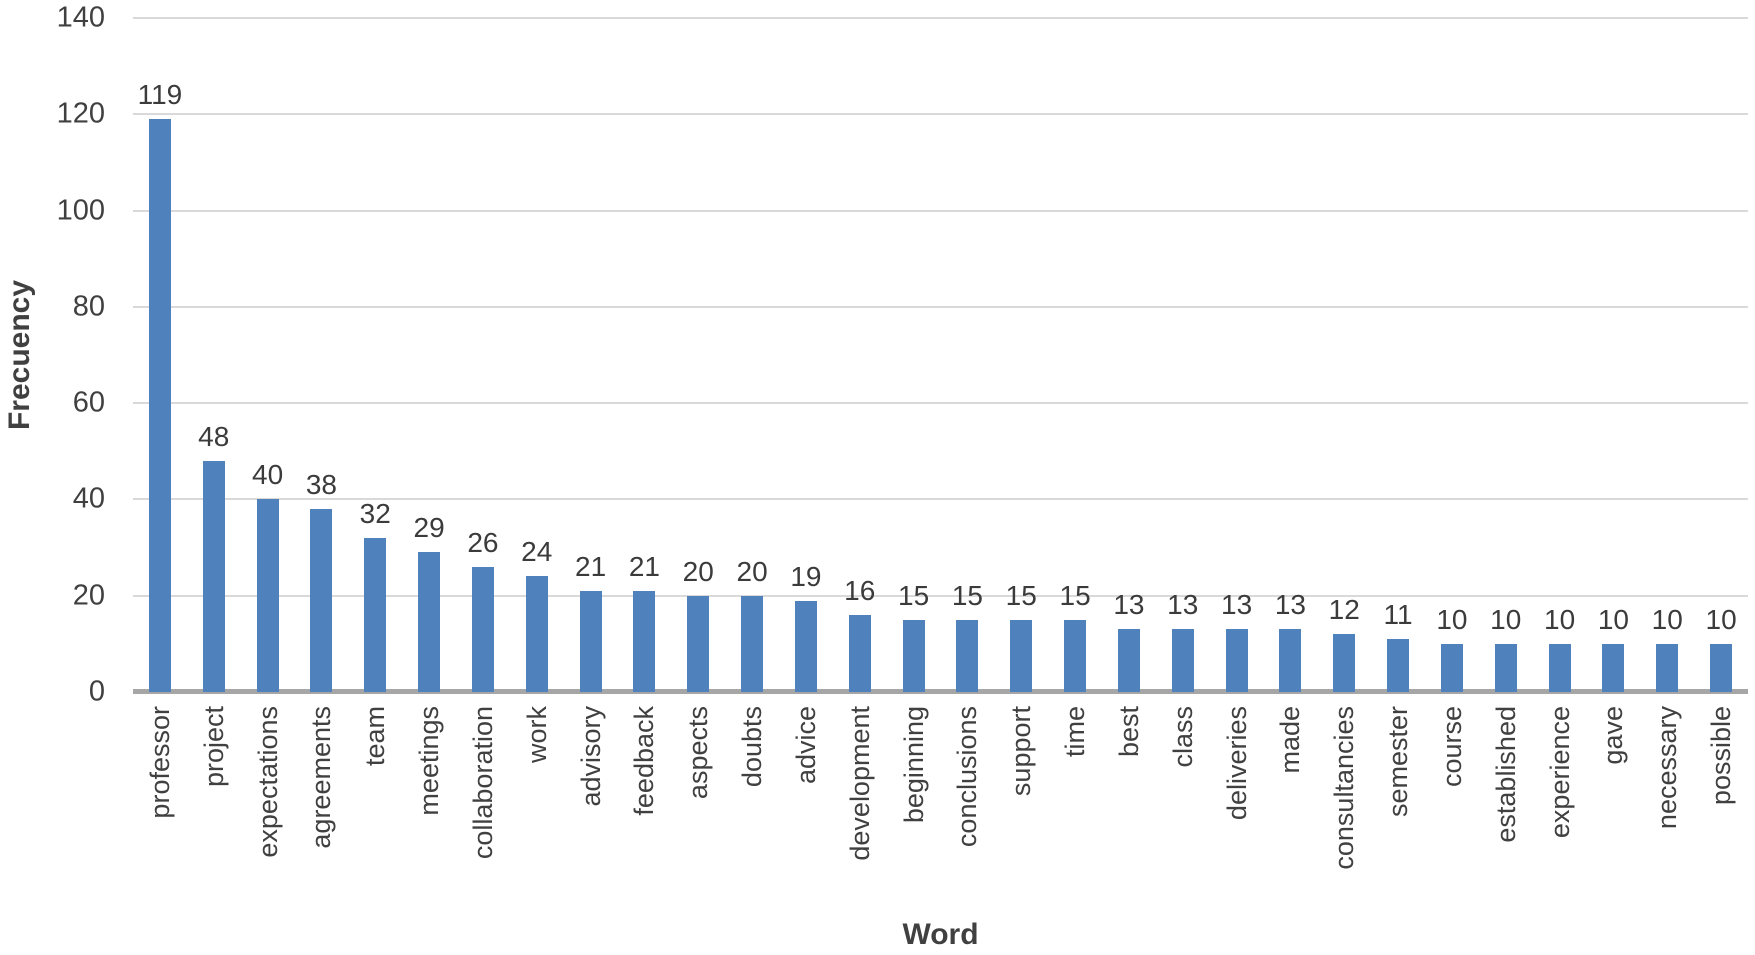 This screenshot has height=955, width=1755. I want to click on bar-value-label: 32, so click(375, 513).